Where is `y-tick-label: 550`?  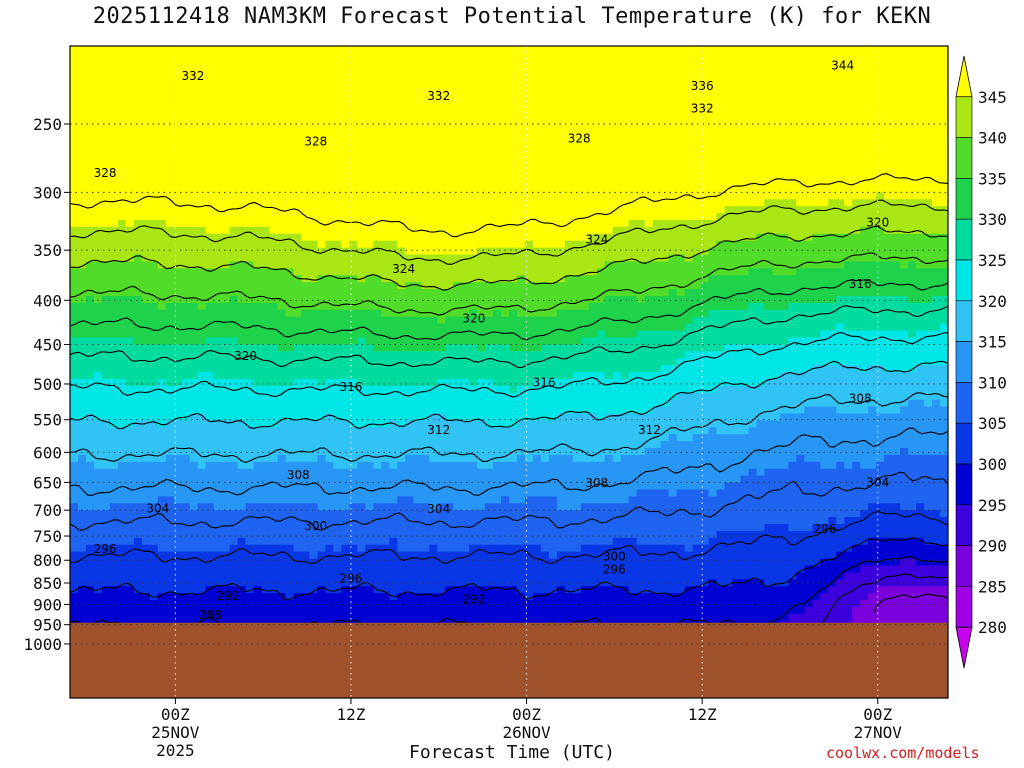 y-tick-label: 550 is located at coordinates (47, 420).